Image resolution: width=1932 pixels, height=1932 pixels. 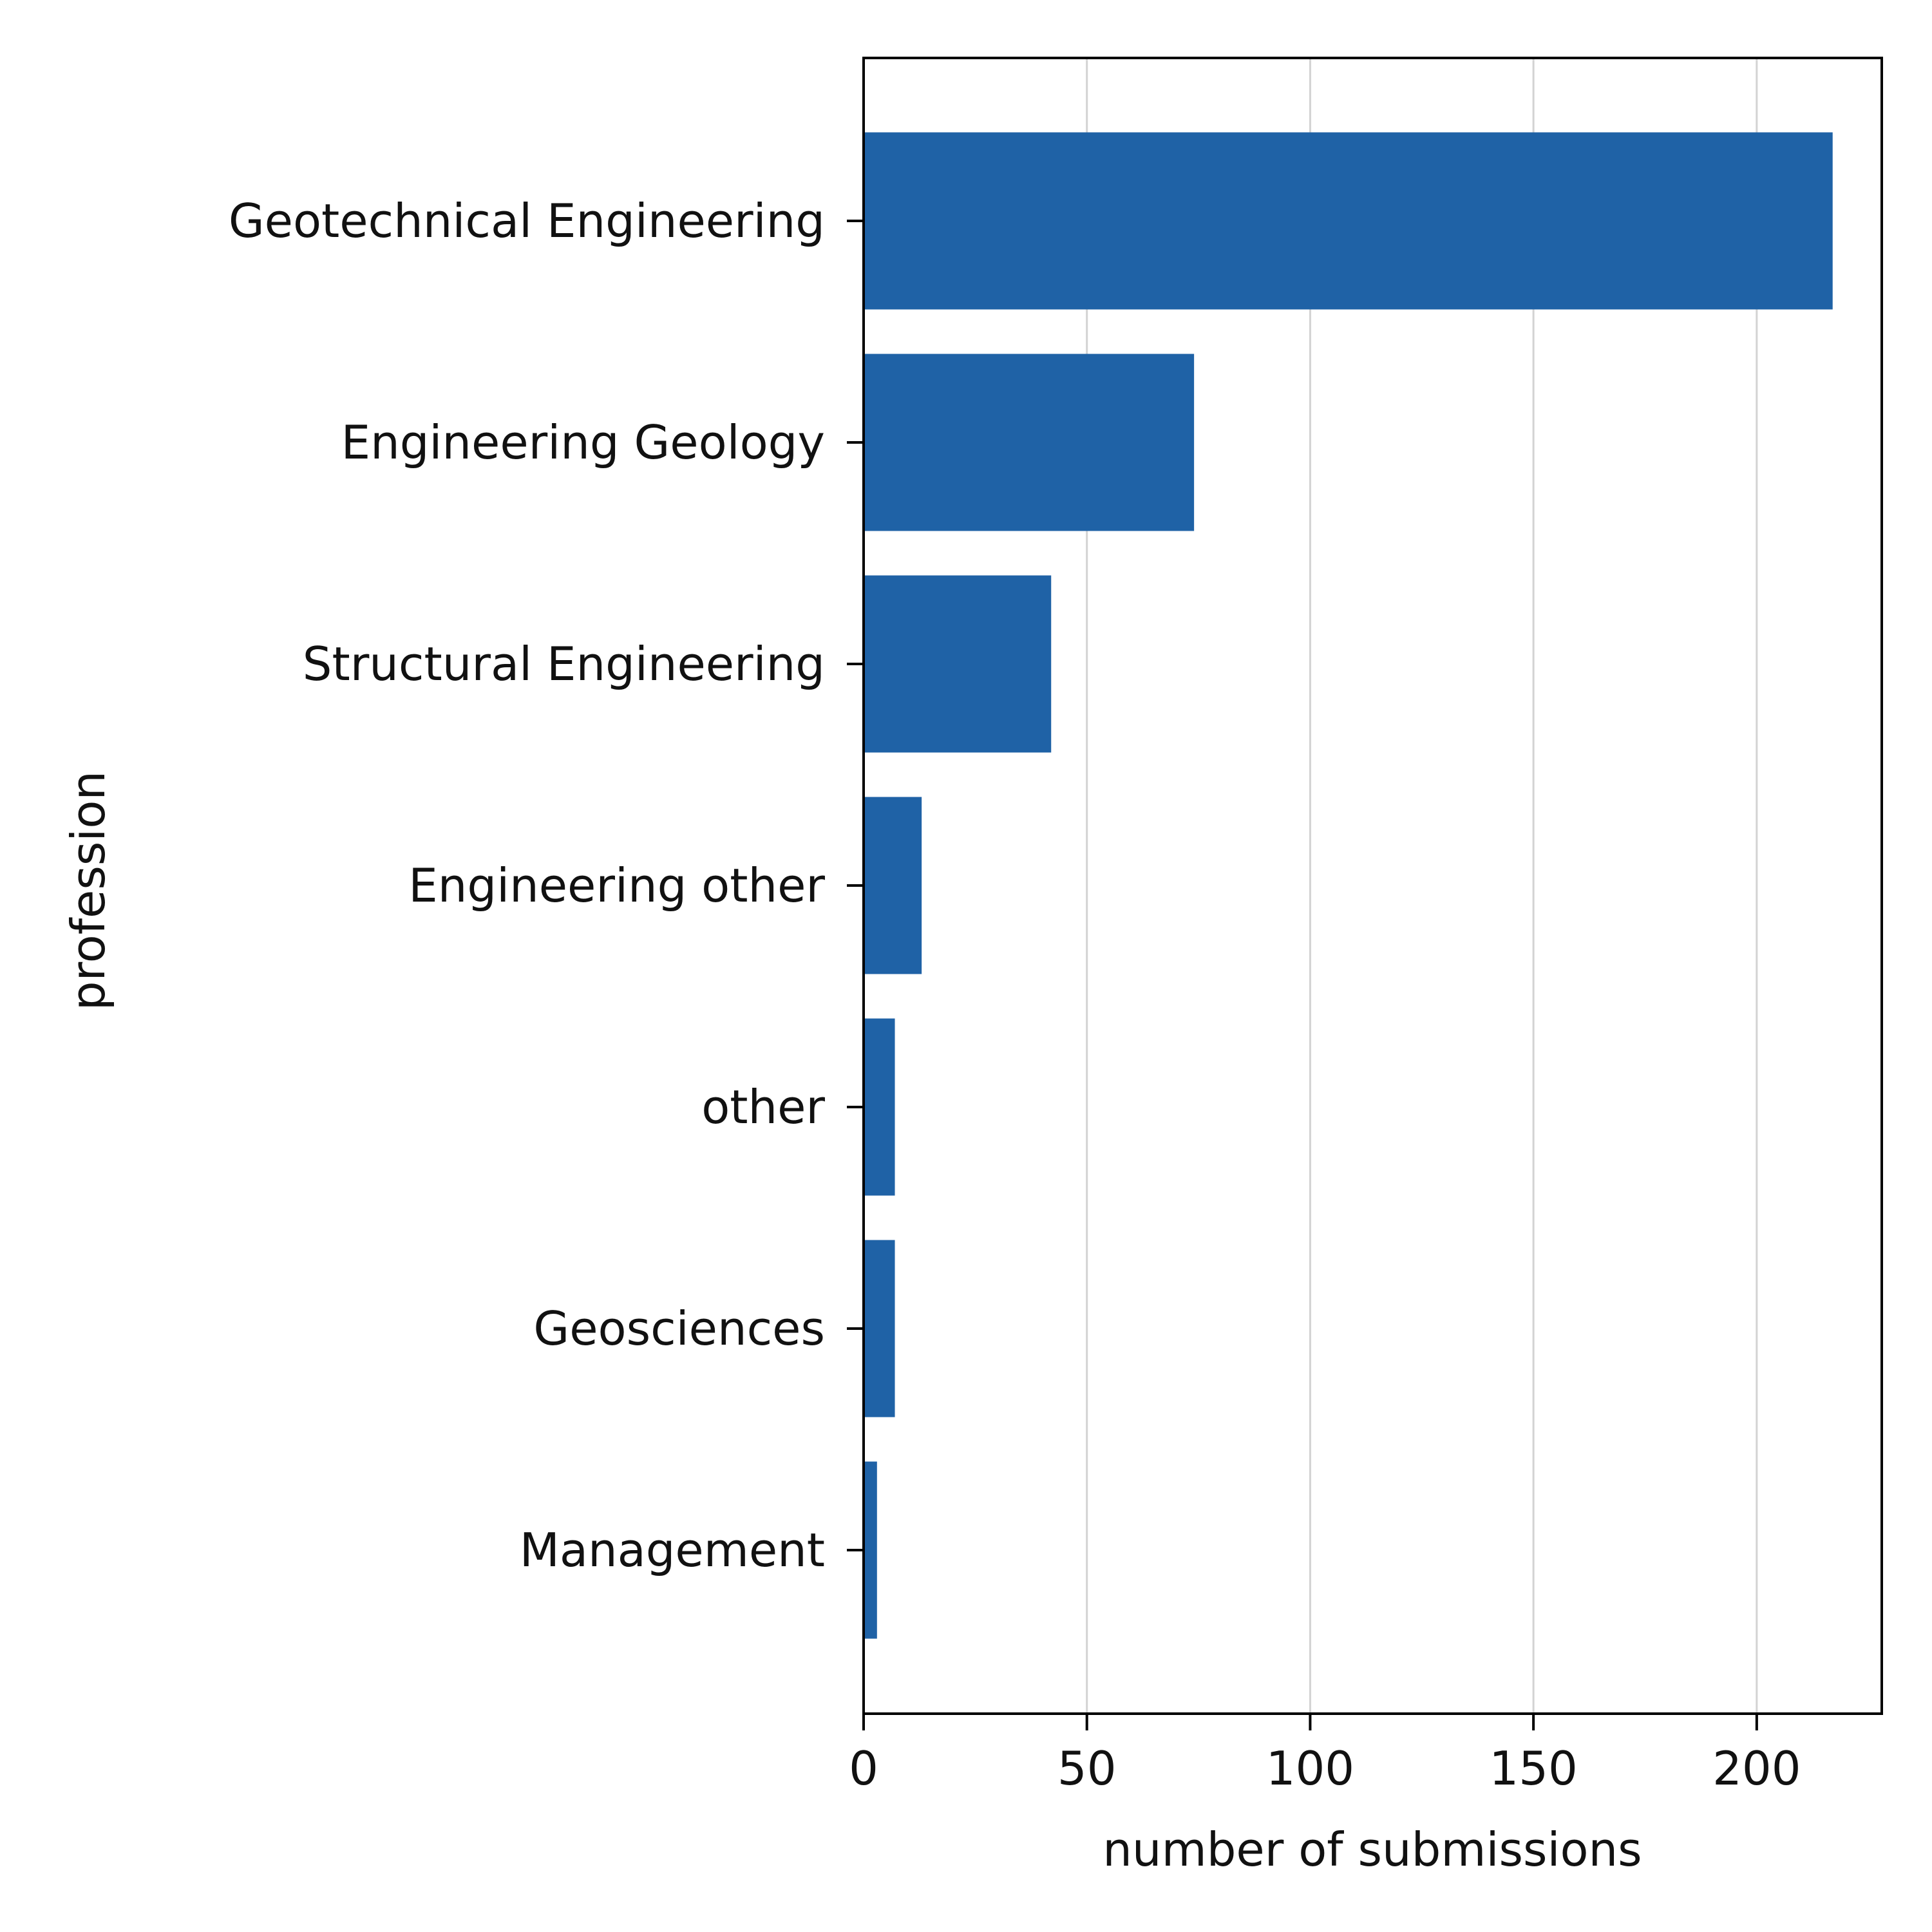 What do you see at coordinates (863, 1768) in the screenshot?
I see `x-tick-label: 0` at bounding box center [863, 1768].